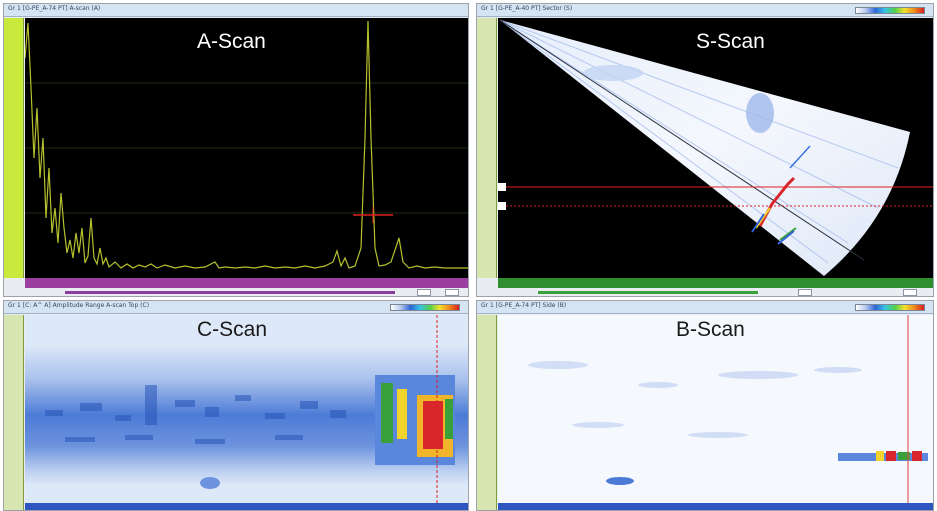 The width and height of the screenshot is (937, 511). Describe the element at coordinates (730, 41) in the screenshot. I see `sscan-label: S-Scan` at that location.